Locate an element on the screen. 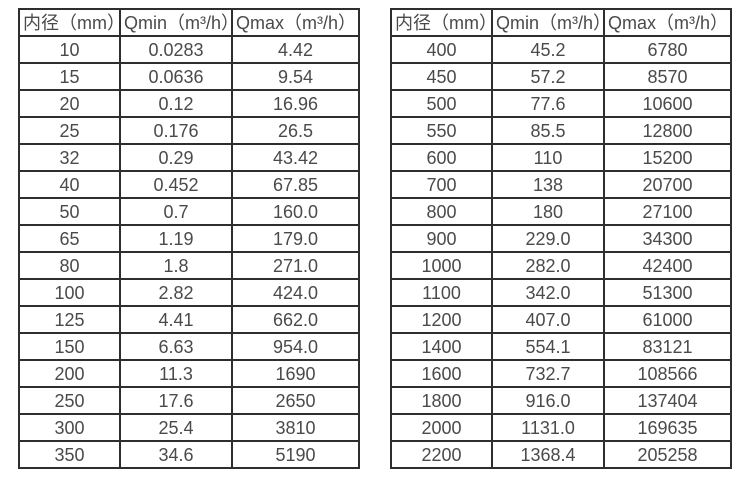 This screenshot has width=750, height=483. cell: 179.0 is located at coordinates (295, 238).